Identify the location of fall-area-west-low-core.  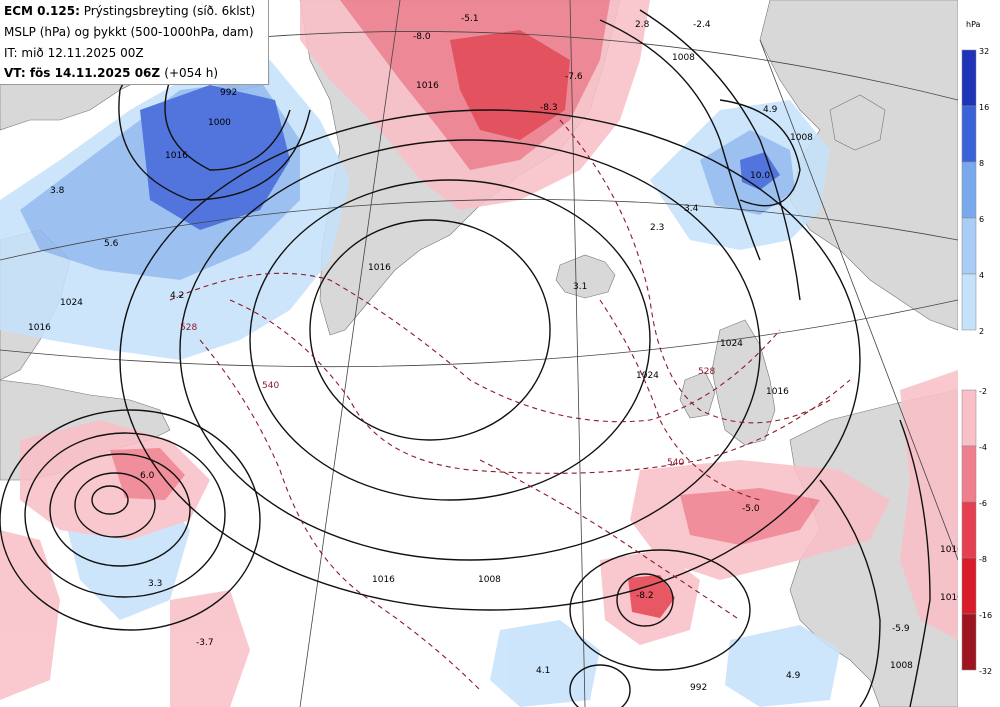
(147, 474).